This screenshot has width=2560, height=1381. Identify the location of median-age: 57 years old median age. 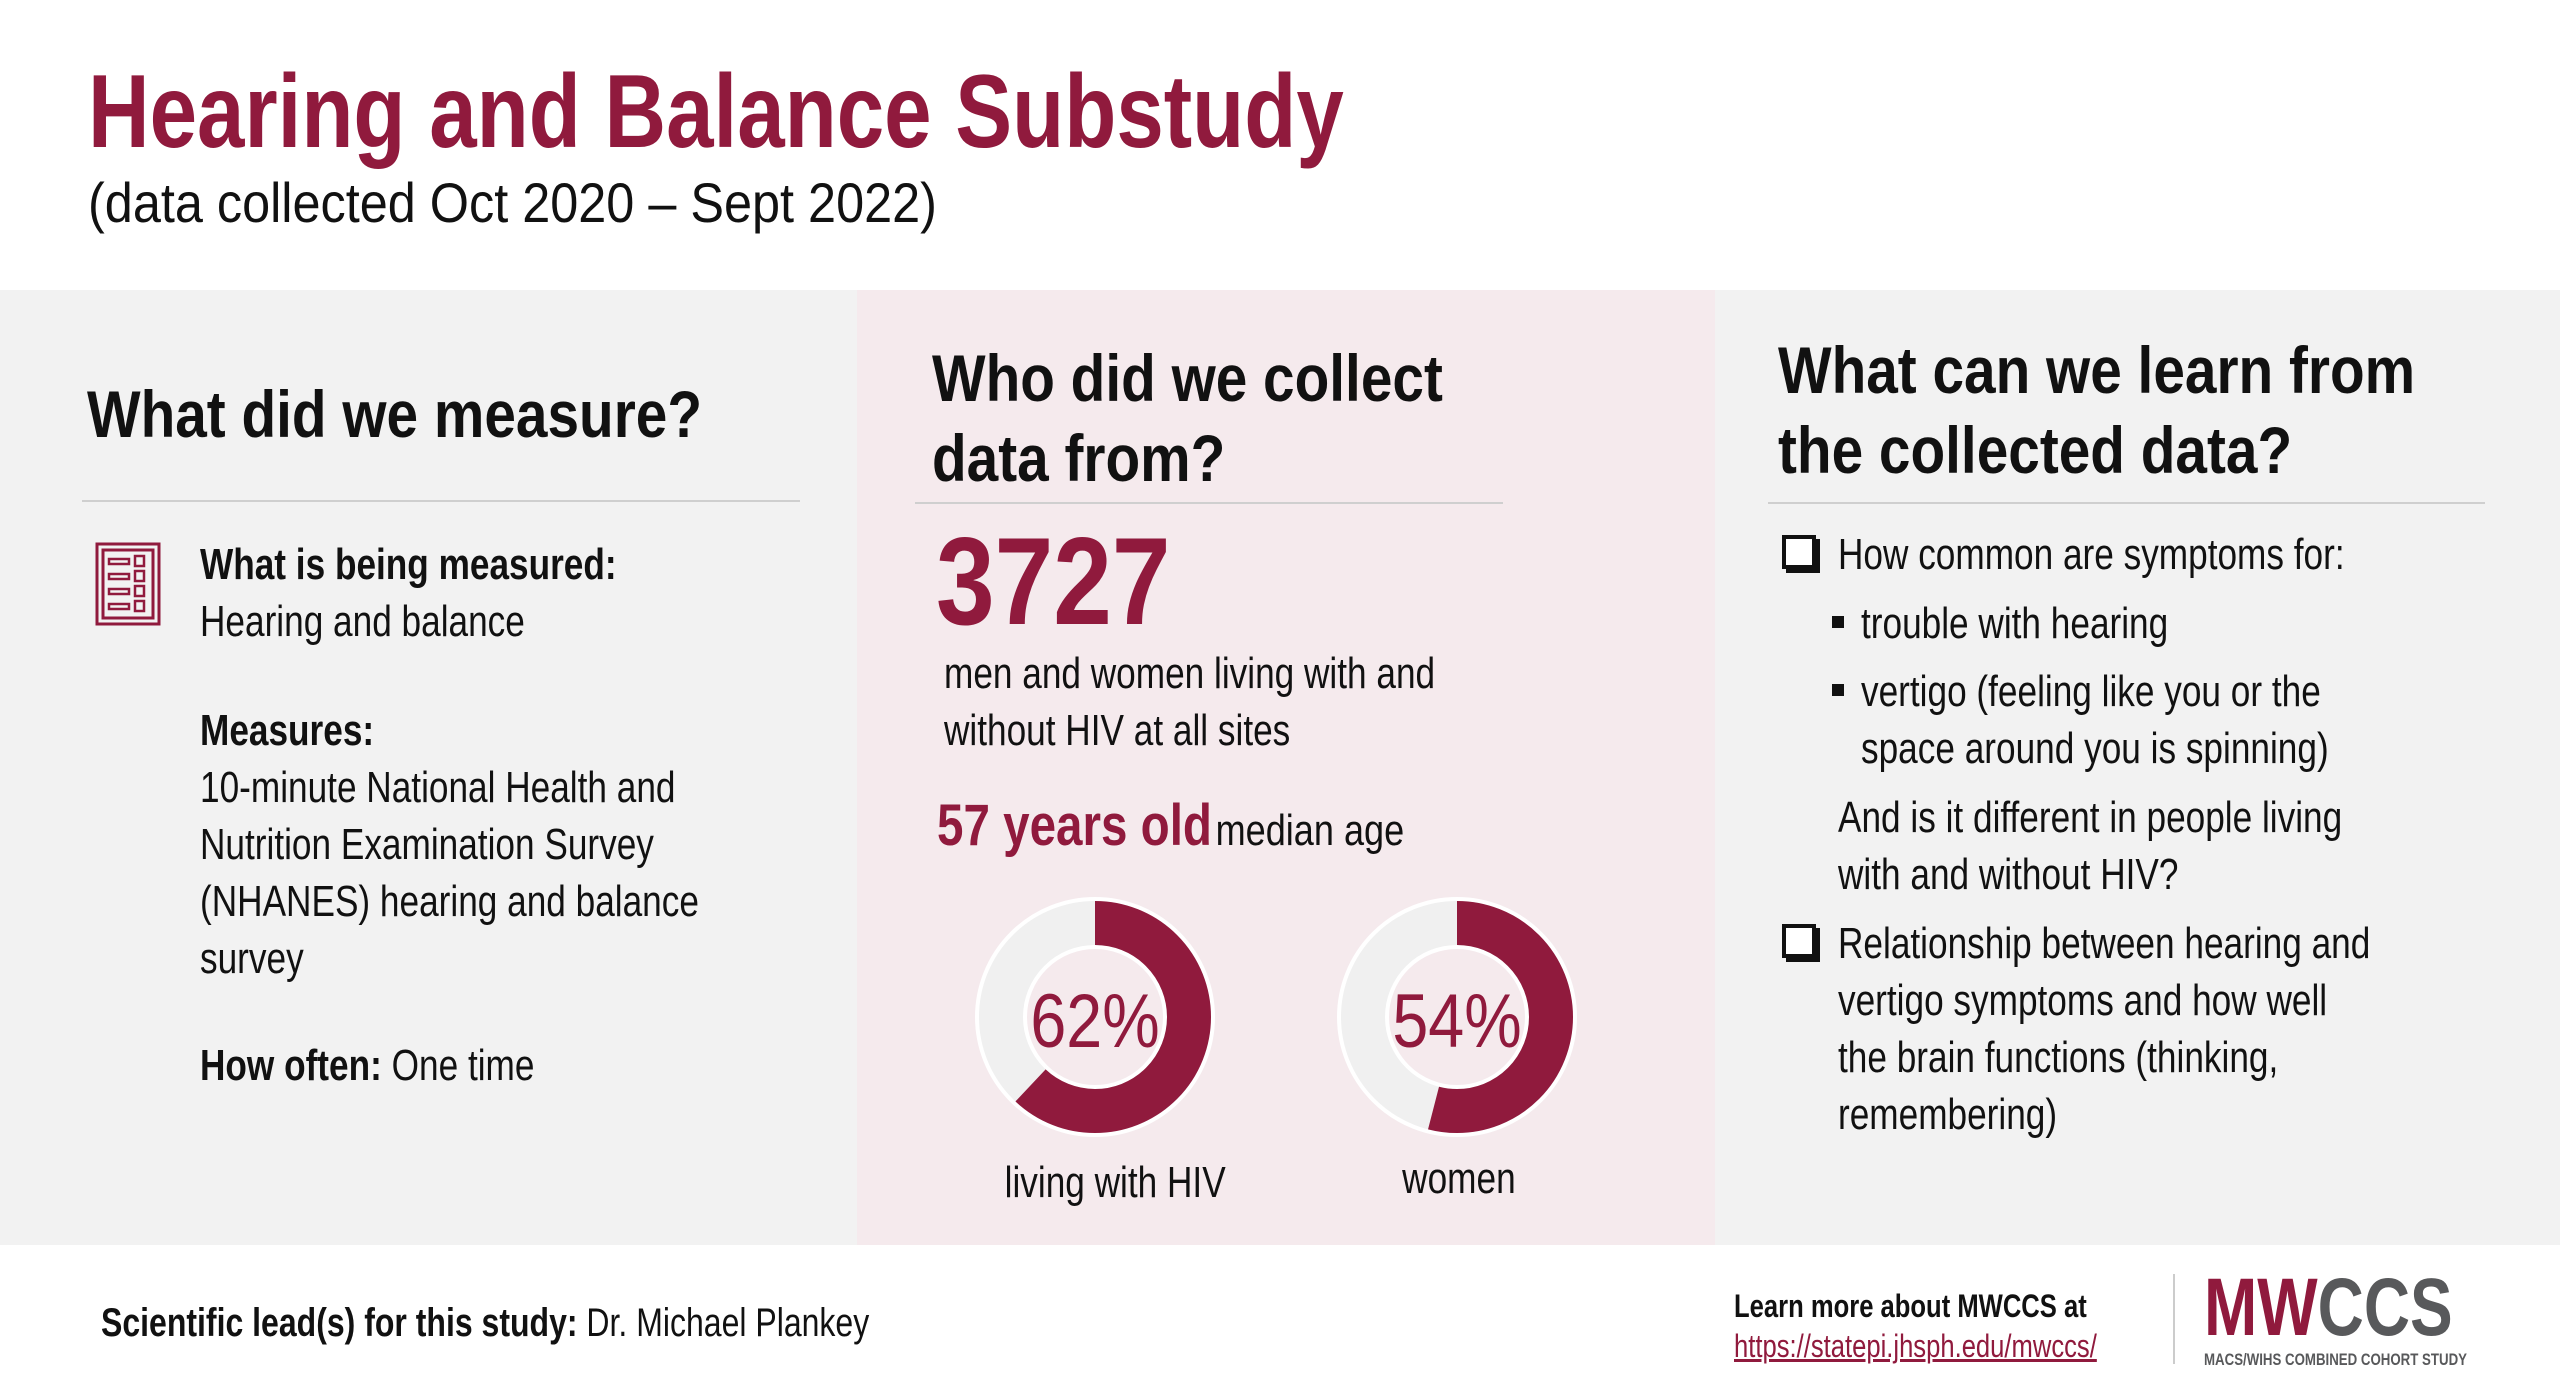
(1222, 825).